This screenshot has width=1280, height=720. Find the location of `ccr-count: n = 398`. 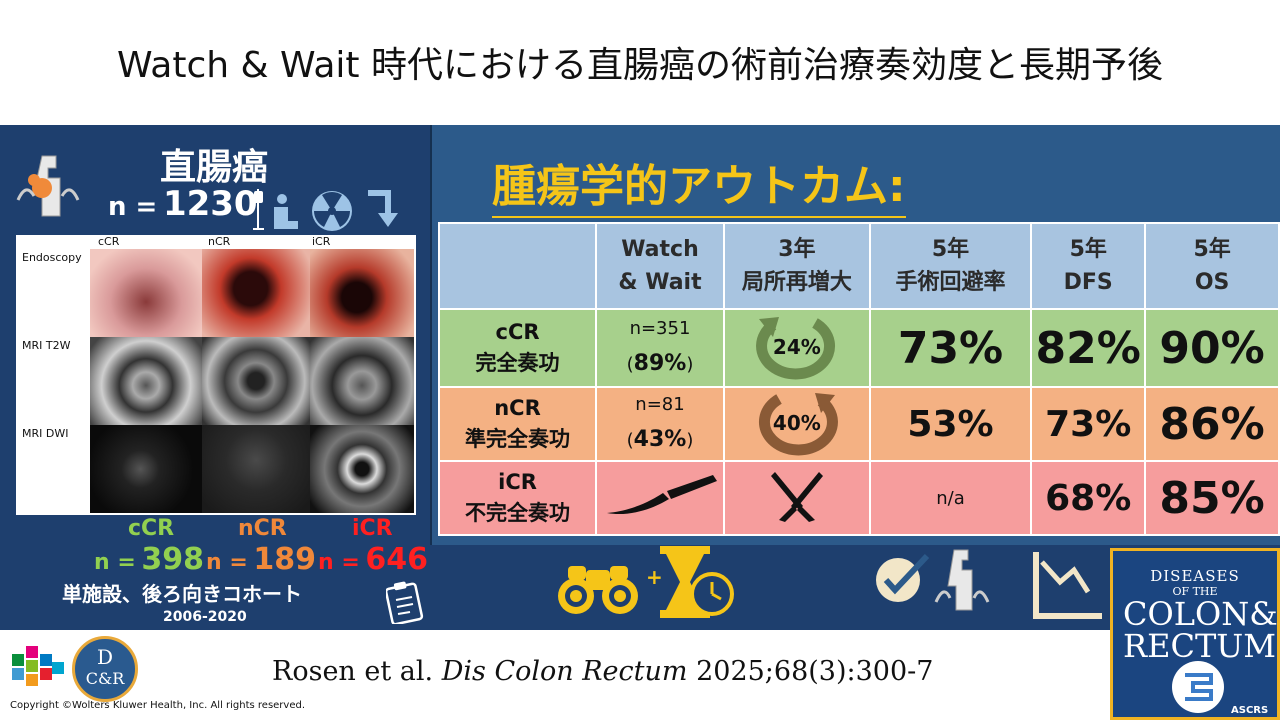

ccr-count: n = 398 is located at coordinates (149, 559).